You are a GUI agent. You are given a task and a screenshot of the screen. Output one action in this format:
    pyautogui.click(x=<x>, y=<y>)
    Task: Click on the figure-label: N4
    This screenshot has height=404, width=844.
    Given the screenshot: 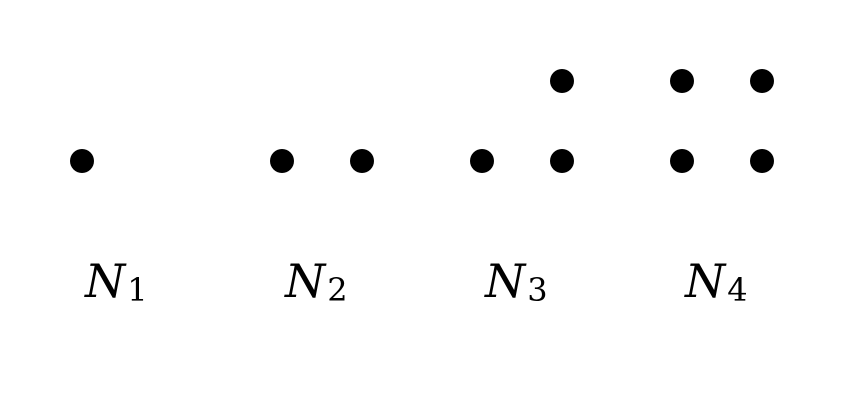 What is the action you would take?
    pyautogui.click(x=716, y=281)
    